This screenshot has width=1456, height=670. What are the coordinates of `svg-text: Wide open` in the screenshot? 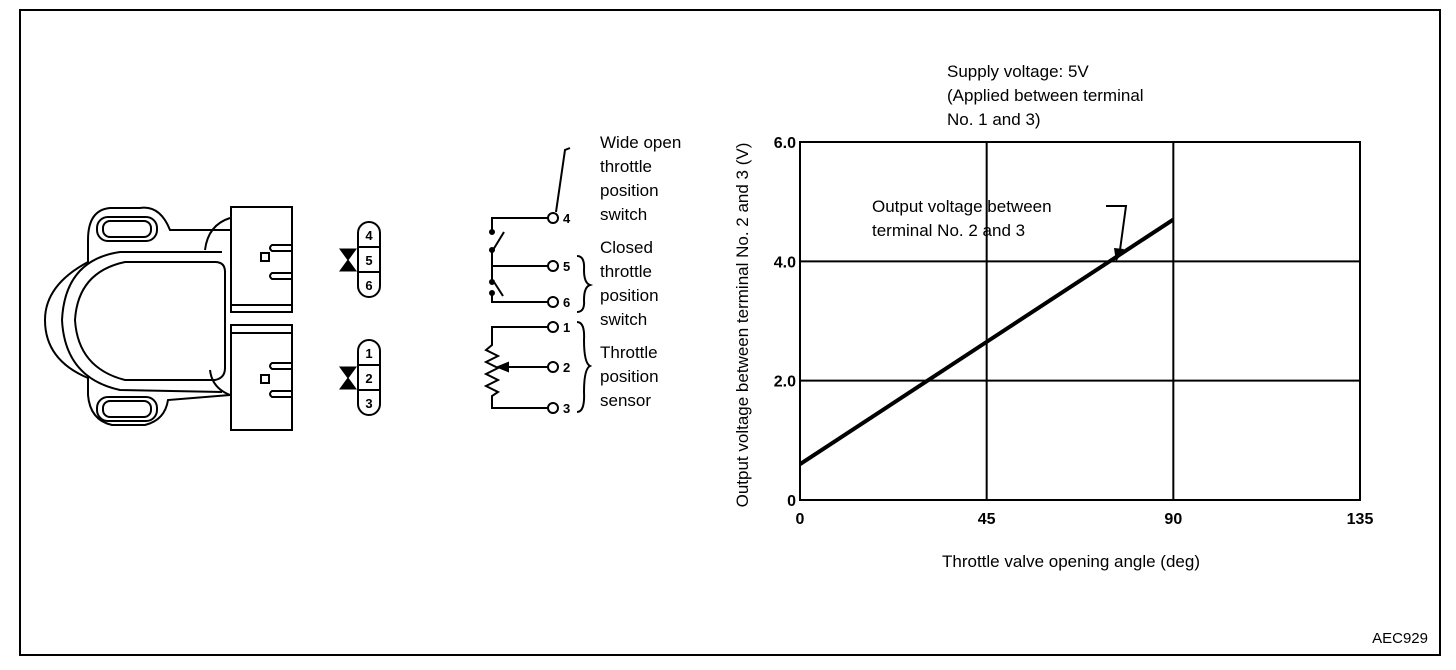 It's located at (640, 142).